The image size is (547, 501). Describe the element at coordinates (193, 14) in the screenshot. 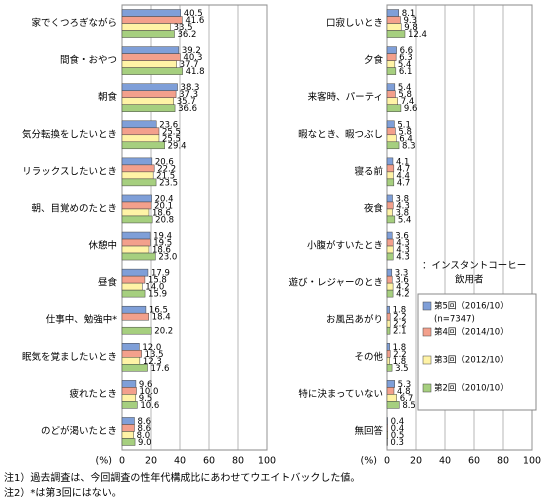

I see `value-label: 40.5` at that location.